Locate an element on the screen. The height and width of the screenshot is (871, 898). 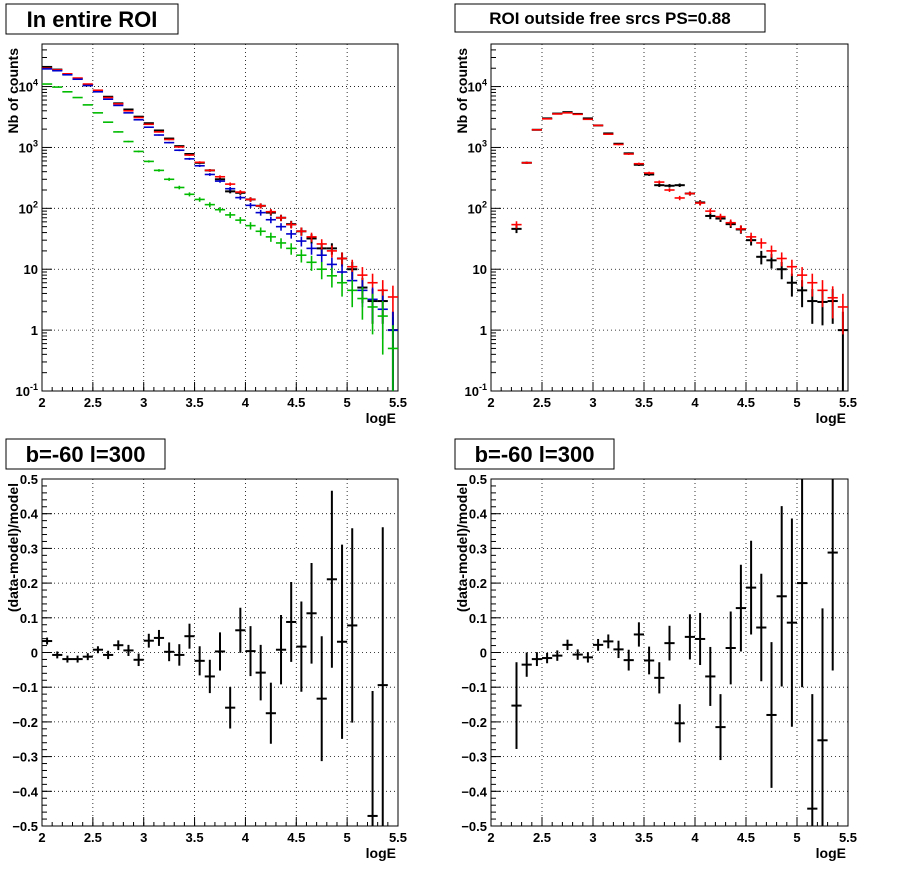
x-tick-label: 4.5 is located at coordinates (296, 837).